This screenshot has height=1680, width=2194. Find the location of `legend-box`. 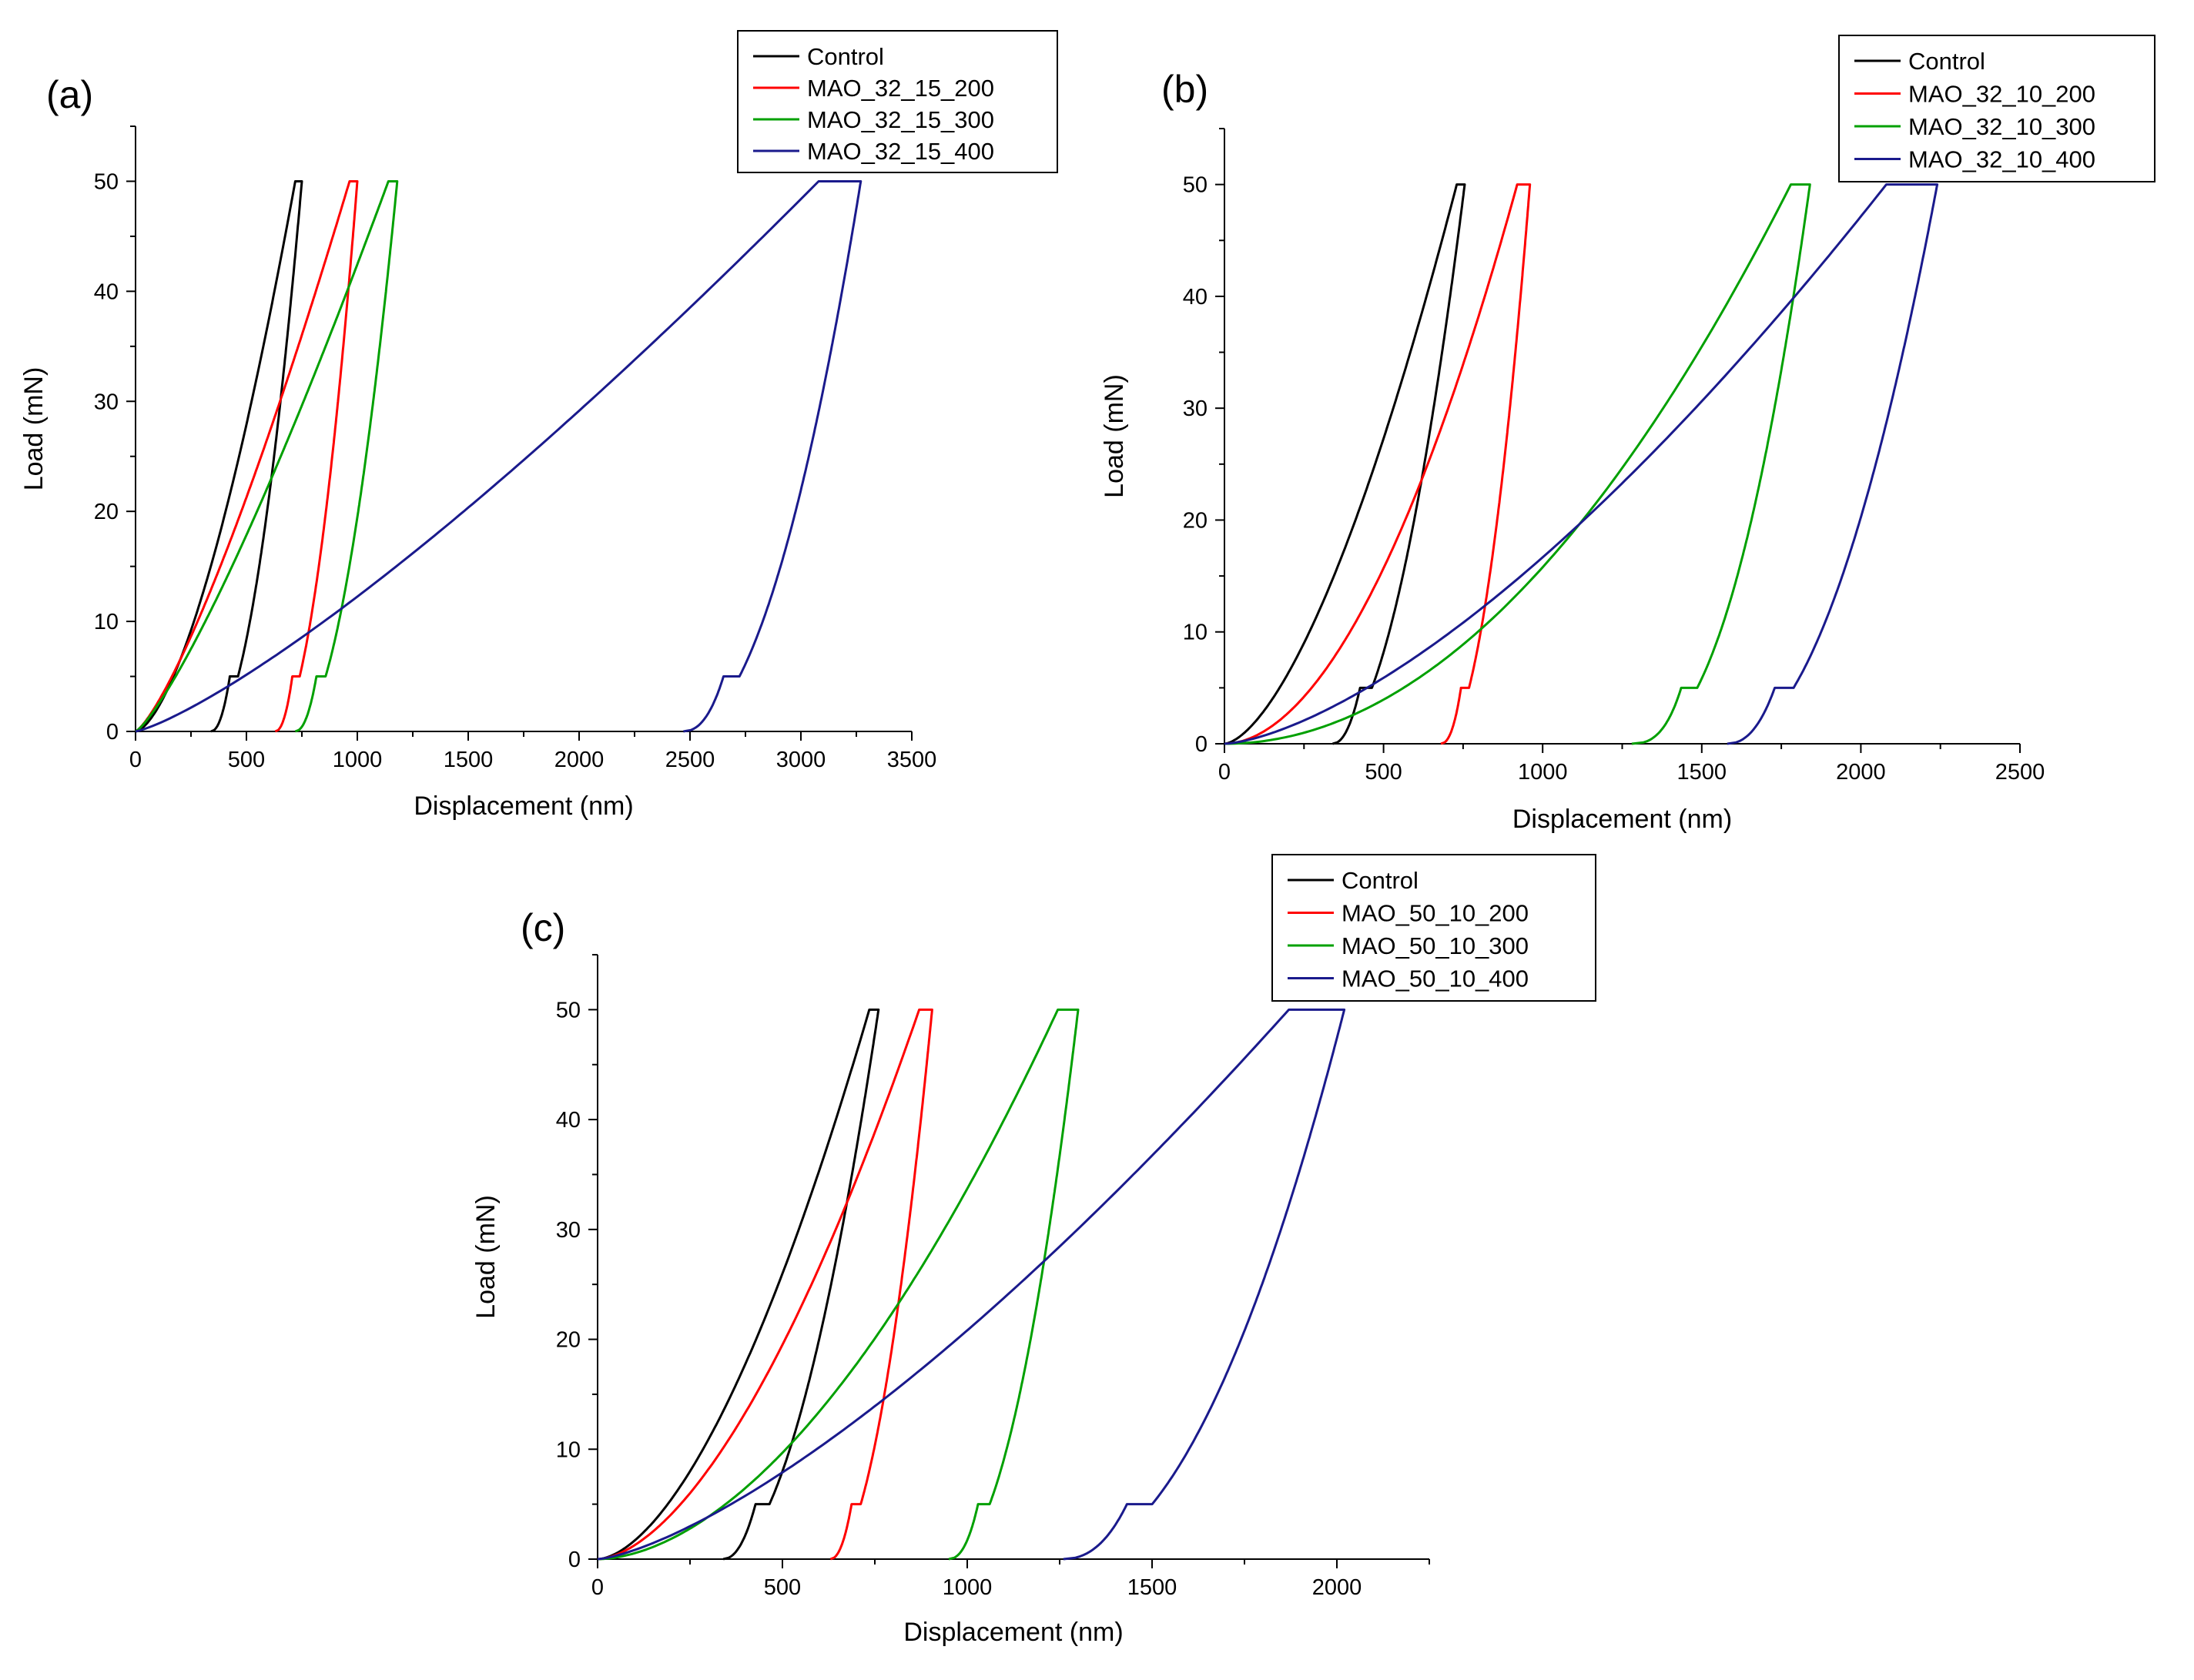

legend-box is located at coordinates (897, 101).